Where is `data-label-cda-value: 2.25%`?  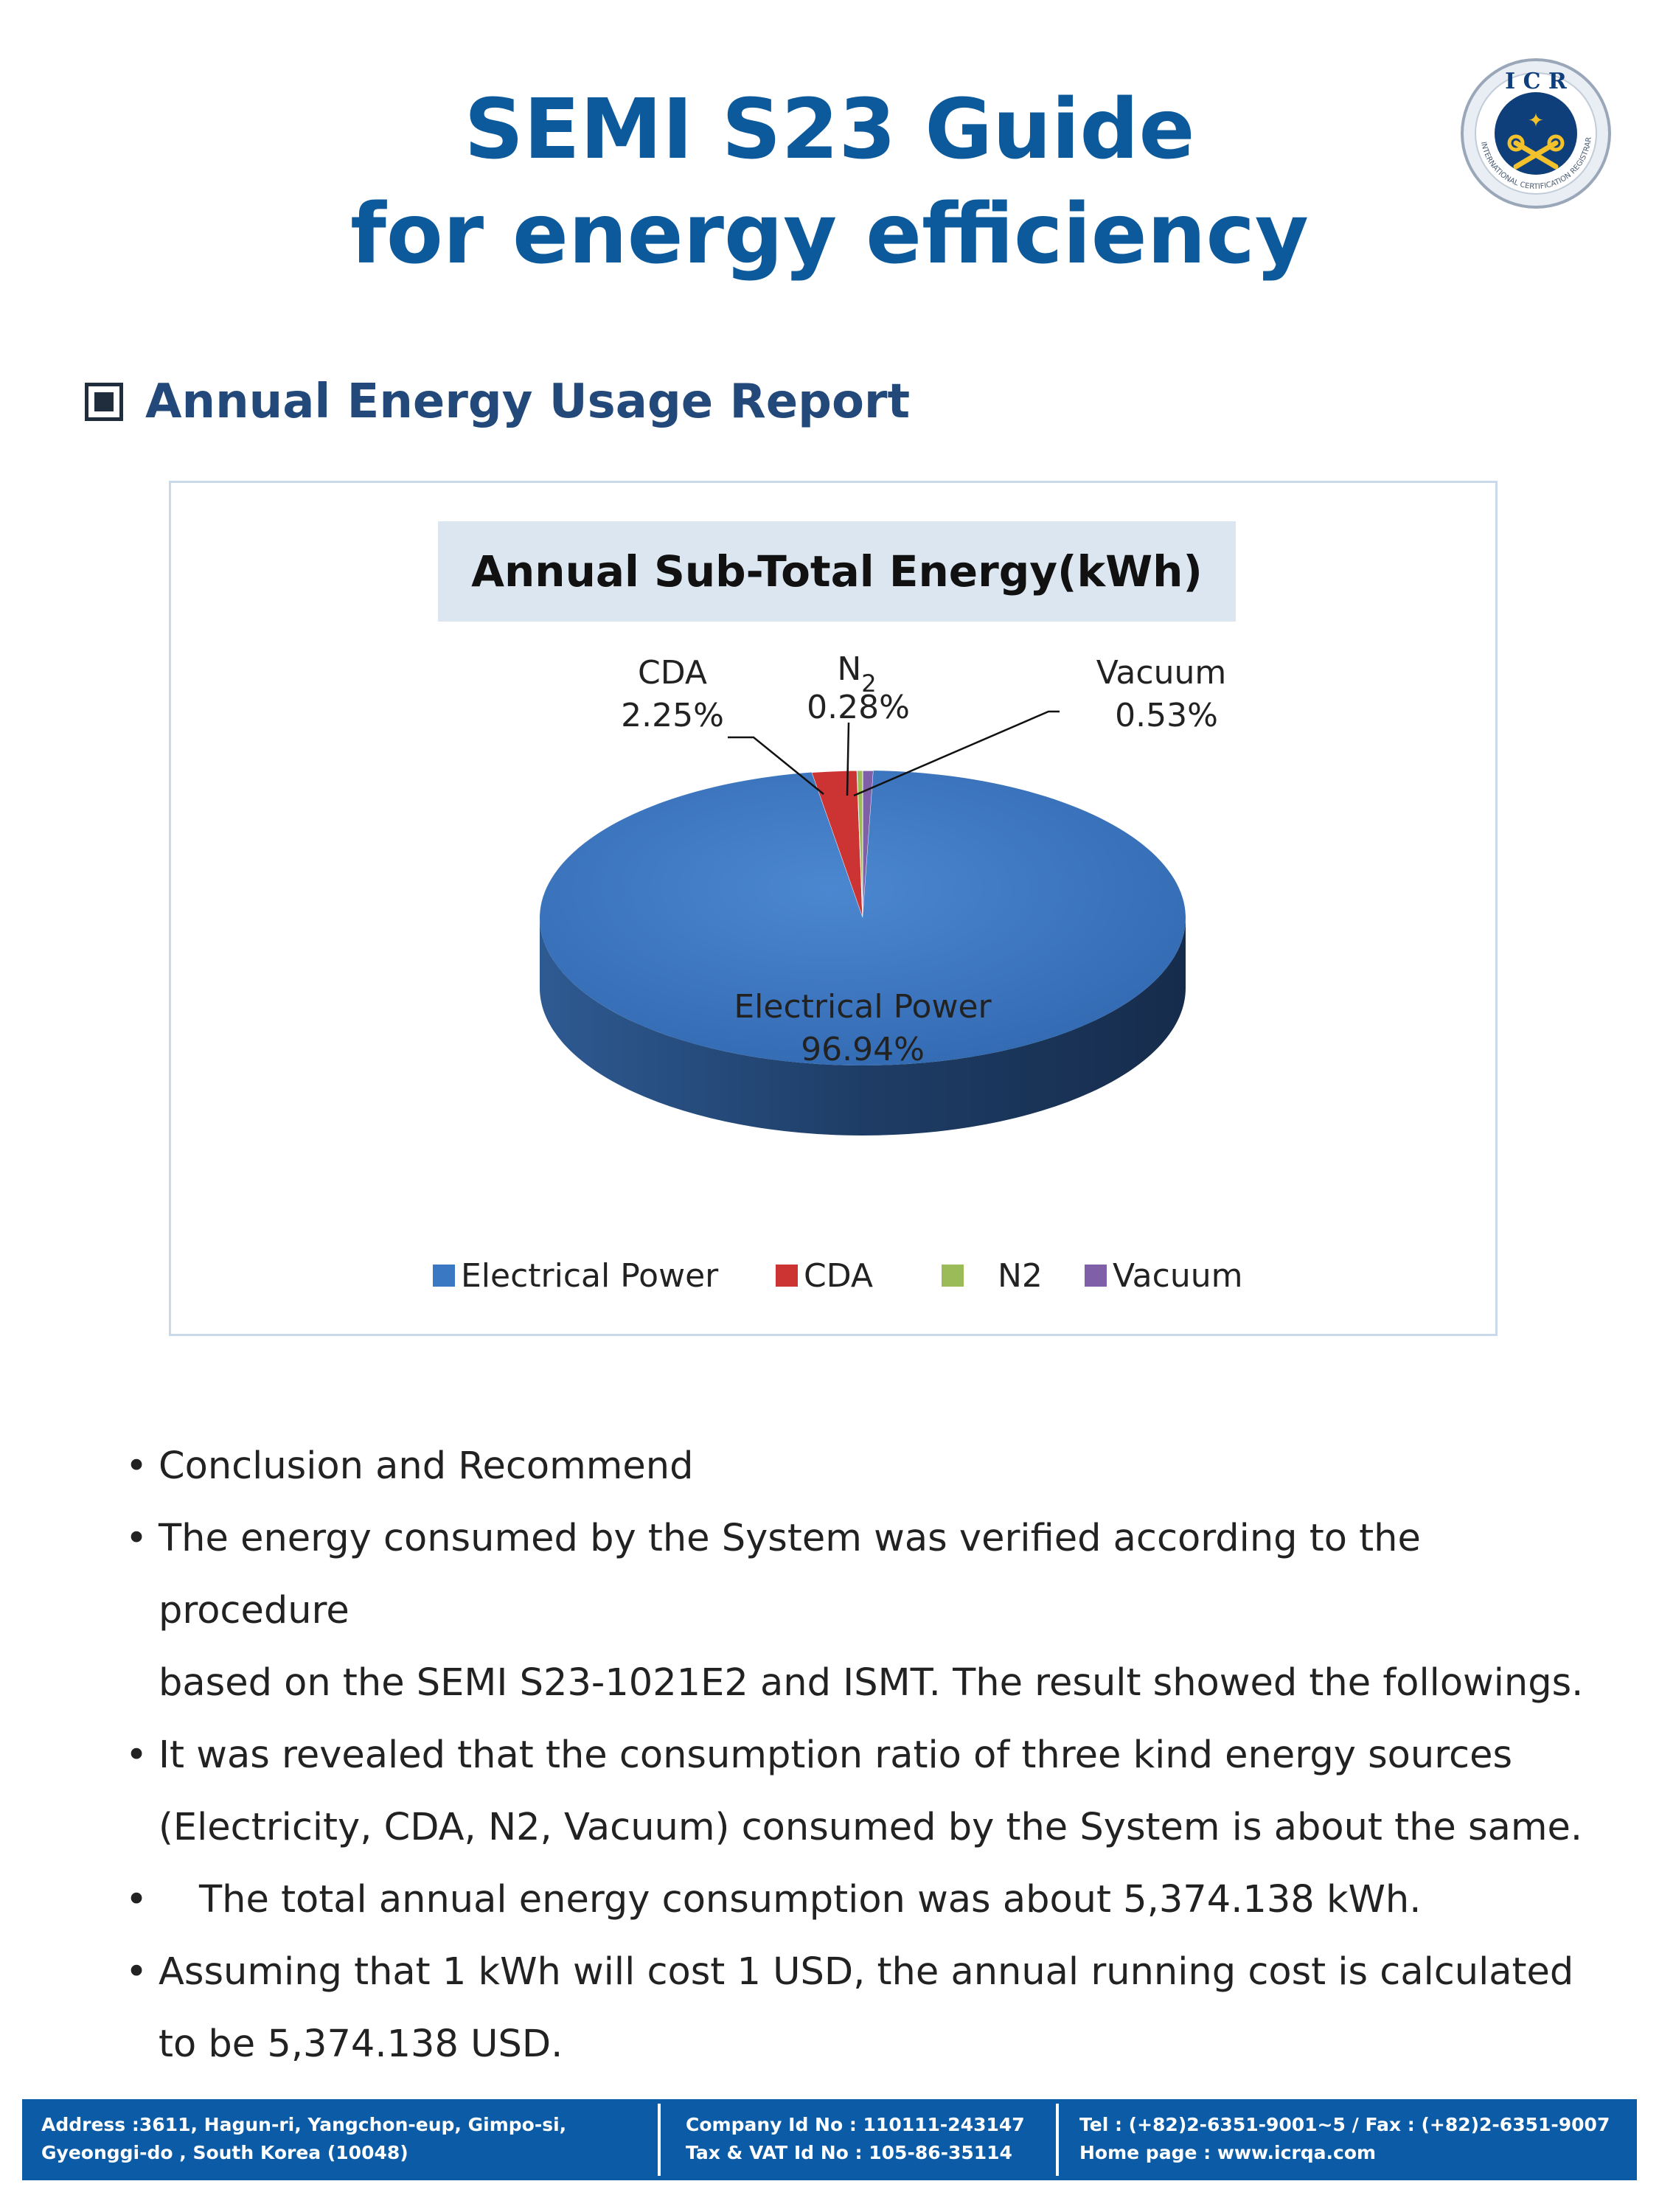
data-label-cda-value: 2.25% is located at coordinates (672, 715).